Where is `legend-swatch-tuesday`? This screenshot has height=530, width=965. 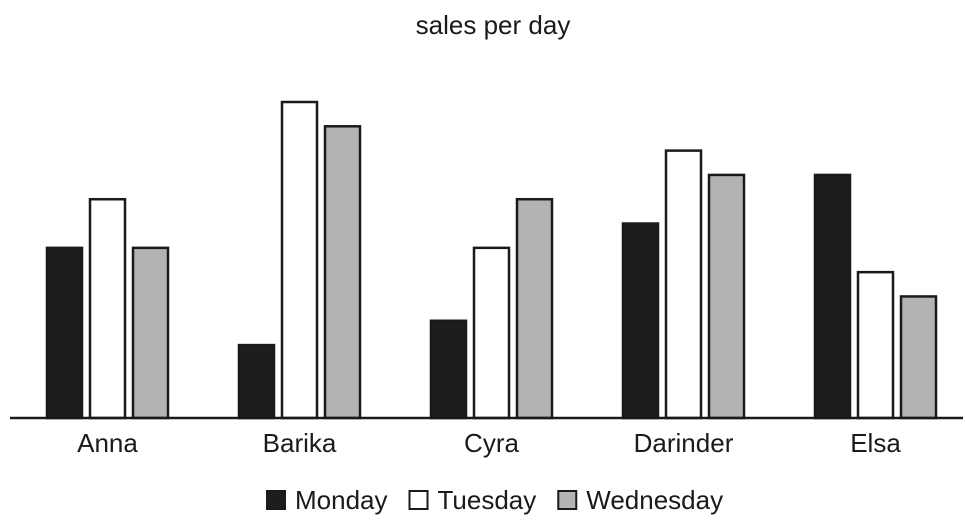 legend-swatch-tuesday is located at coordinates (418, 500).